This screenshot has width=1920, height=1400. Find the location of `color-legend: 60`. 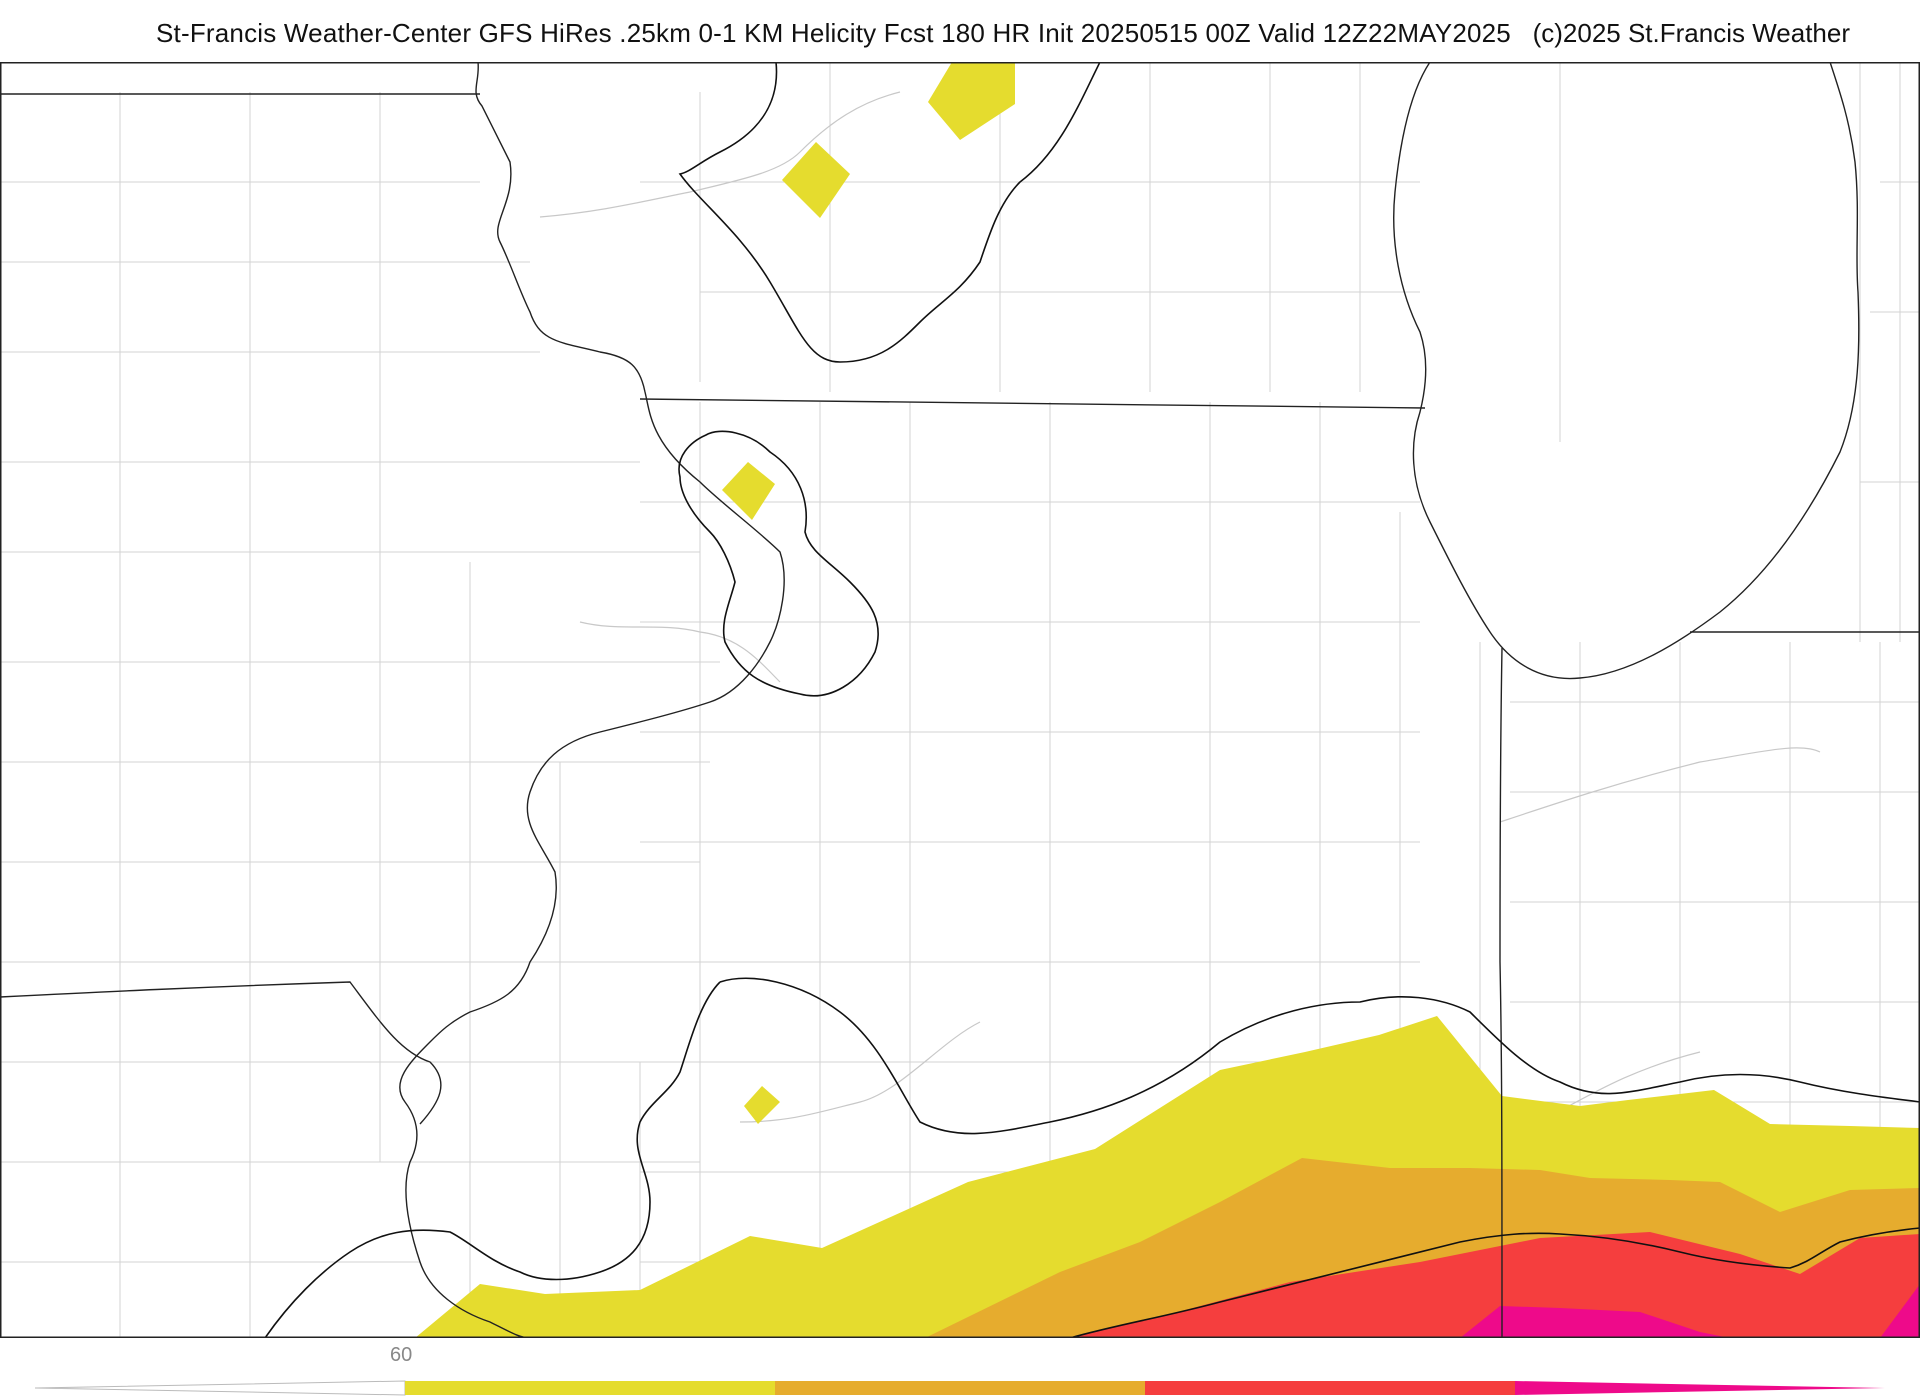

color-legend: 60 is located at coordinates (960, 1370).